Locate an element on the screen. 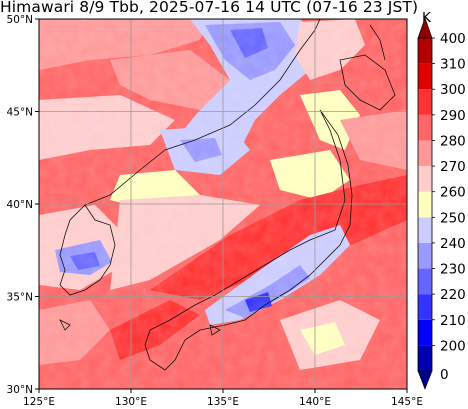 The width and height of the screenshot is (468, 409). colorbar-label: 260 is located at coordinates (453, 193).